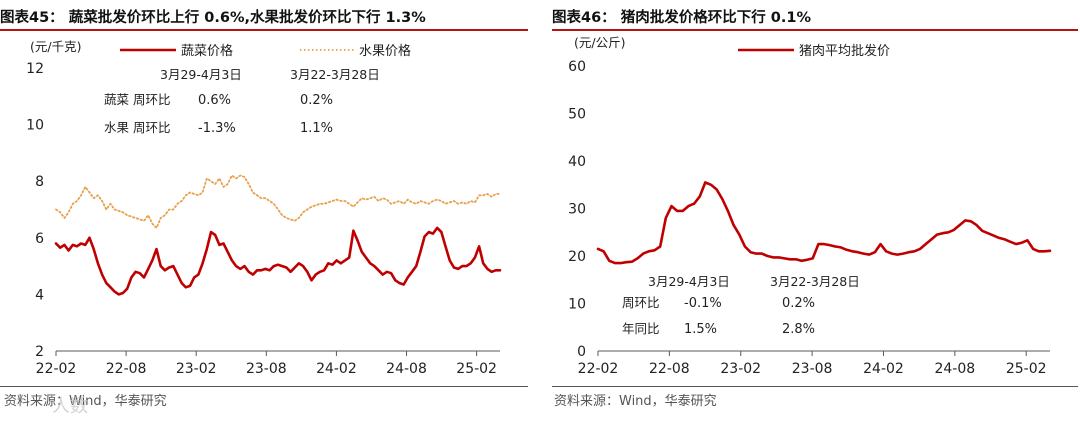 This screenshot has height=425, width=1080. What do you see at coordinates (217, 128) in the screenshot?
I see `annotation-value: -1.3%` at bounding box center [217, 128].